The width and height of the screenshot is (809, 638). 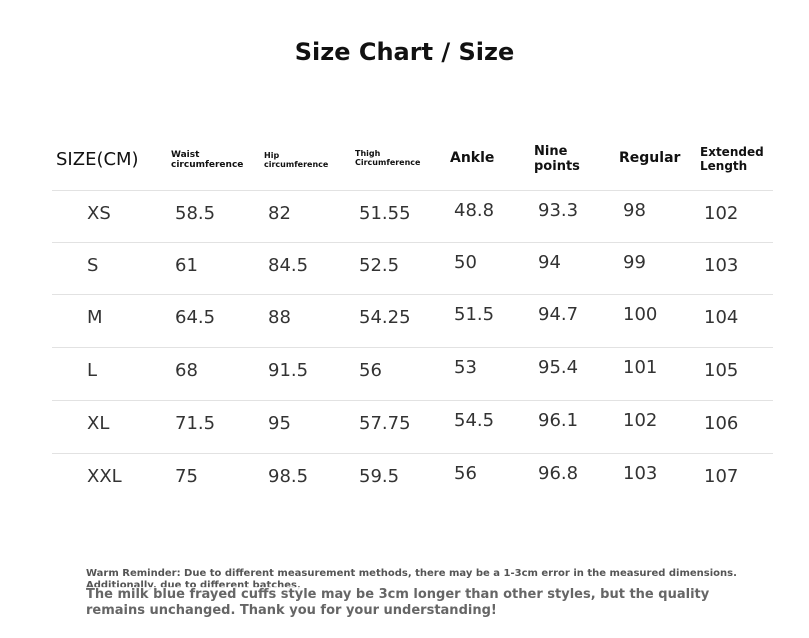 What do you see at coordinates (288, 265) in the screenshot?
I see `cell: 84.5` at bounding box center [288, 265].